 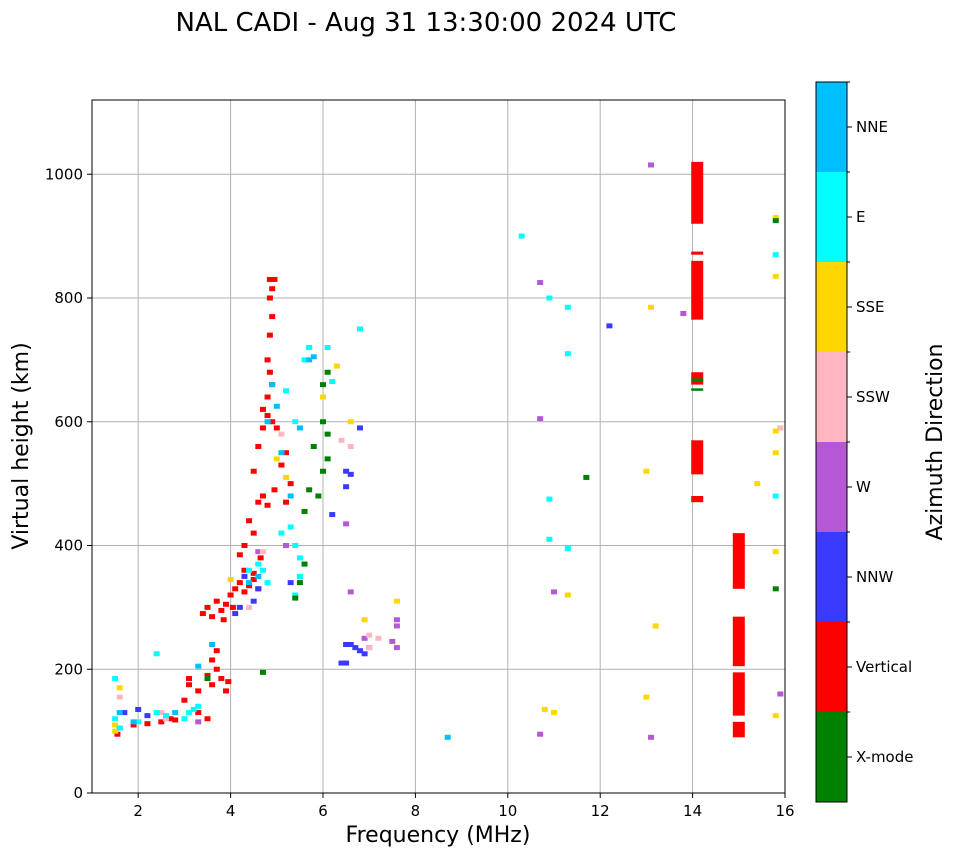 What do you see at coordinates (831, 667) in the screenshot?
I see `colorbar-swatch-vertical` at bounding box center [831, 667].